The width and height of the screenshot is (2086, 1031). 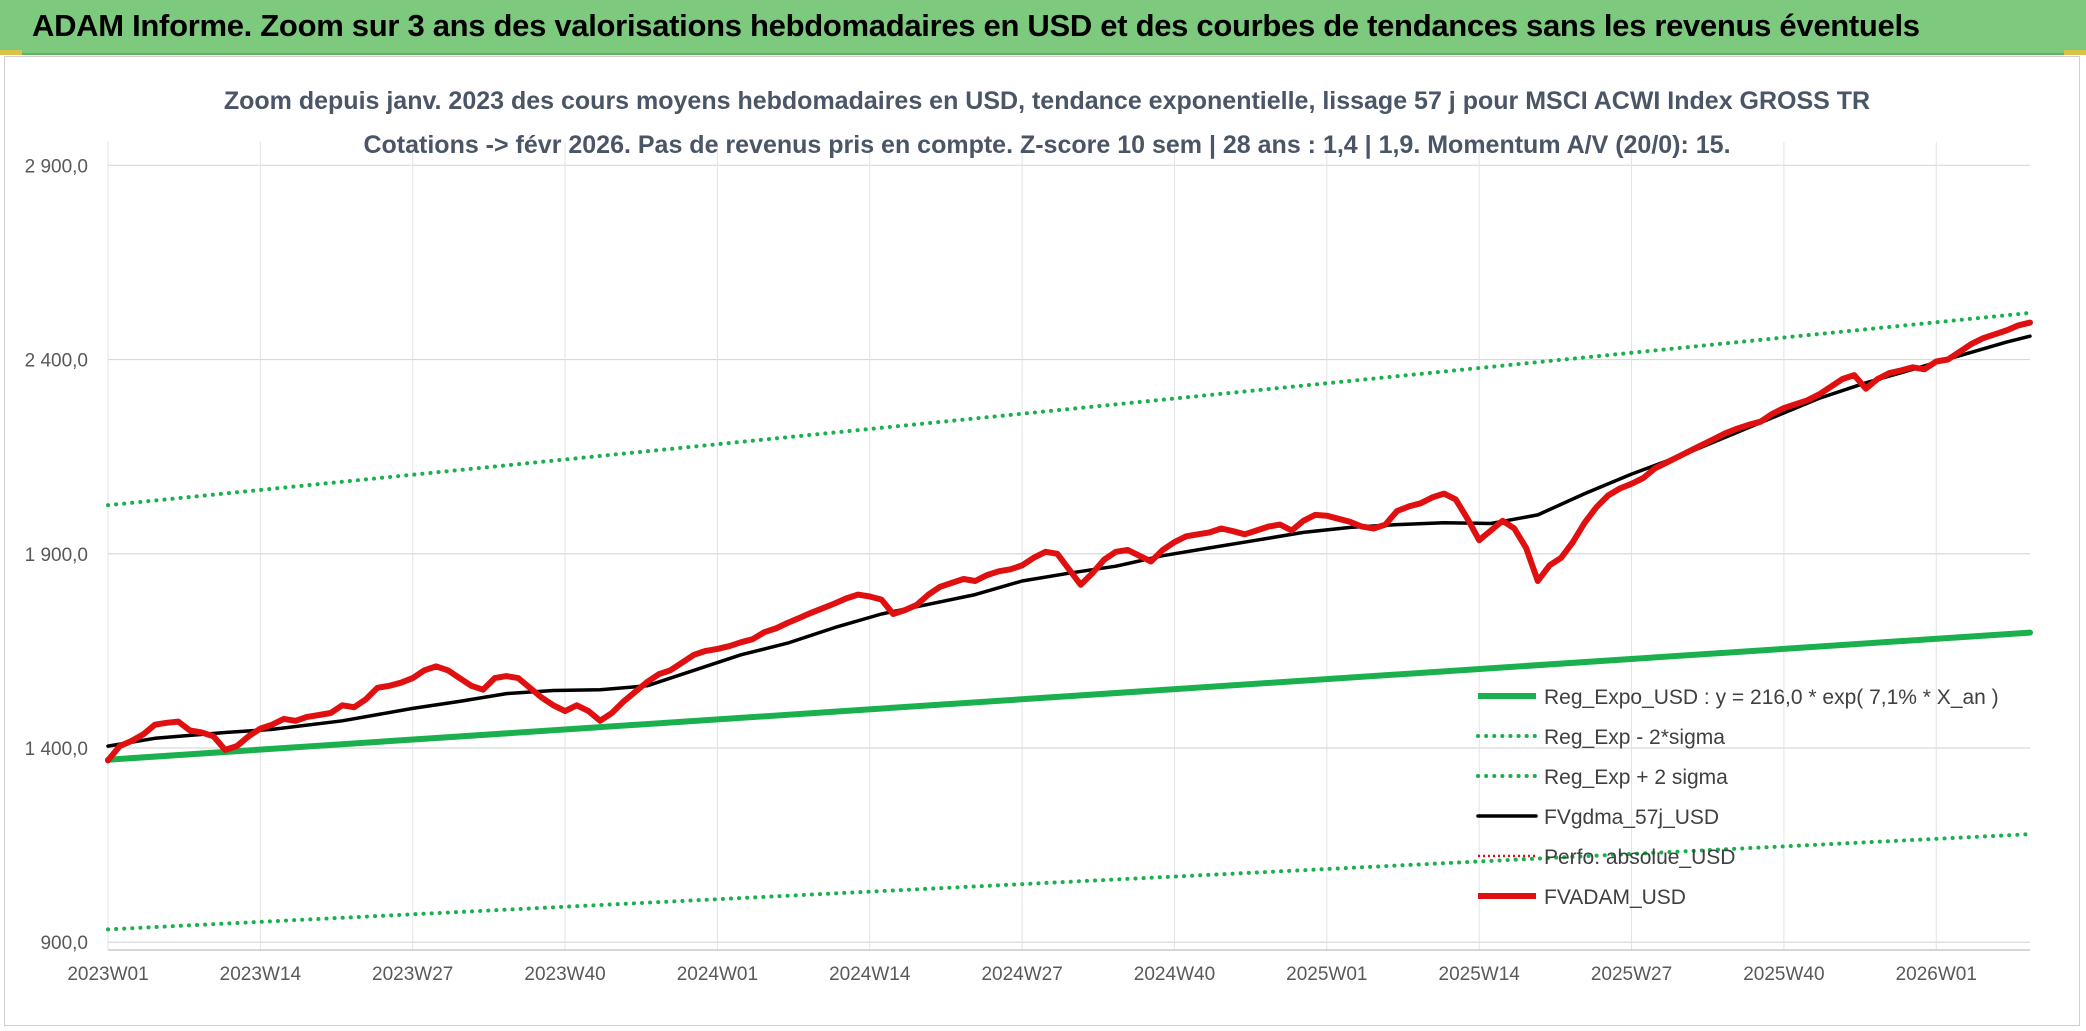 What do you see at coordinates (56, 166) in the screenshot?
I see `y-tick-label: 2 900,0` at bounding box center [56, 166].